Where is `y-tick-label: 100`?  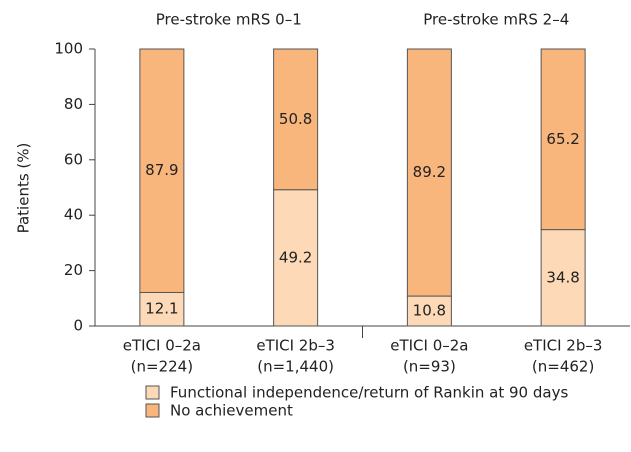
y-tick-label: 100 is located at coordinates (68, 49).